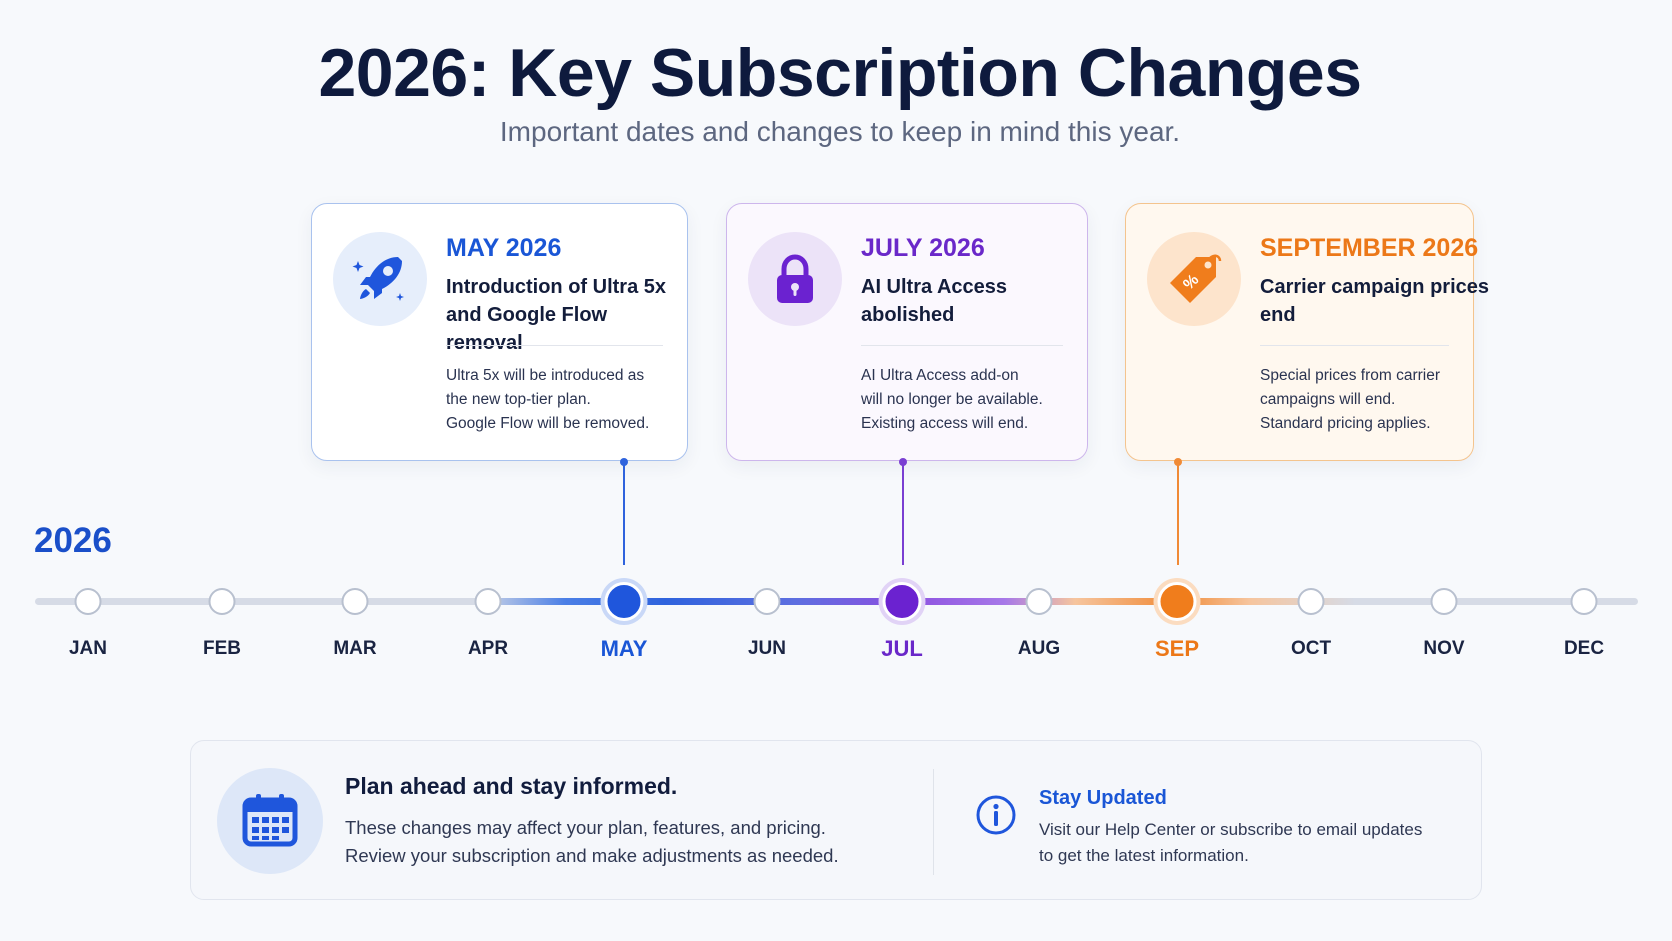 The width and height of the screenshot is (1672, 941). What do you see at coordinates (504, 248) in the screenshot?
I see `event-date: MAY 2026` at bounding box center [504, 248].